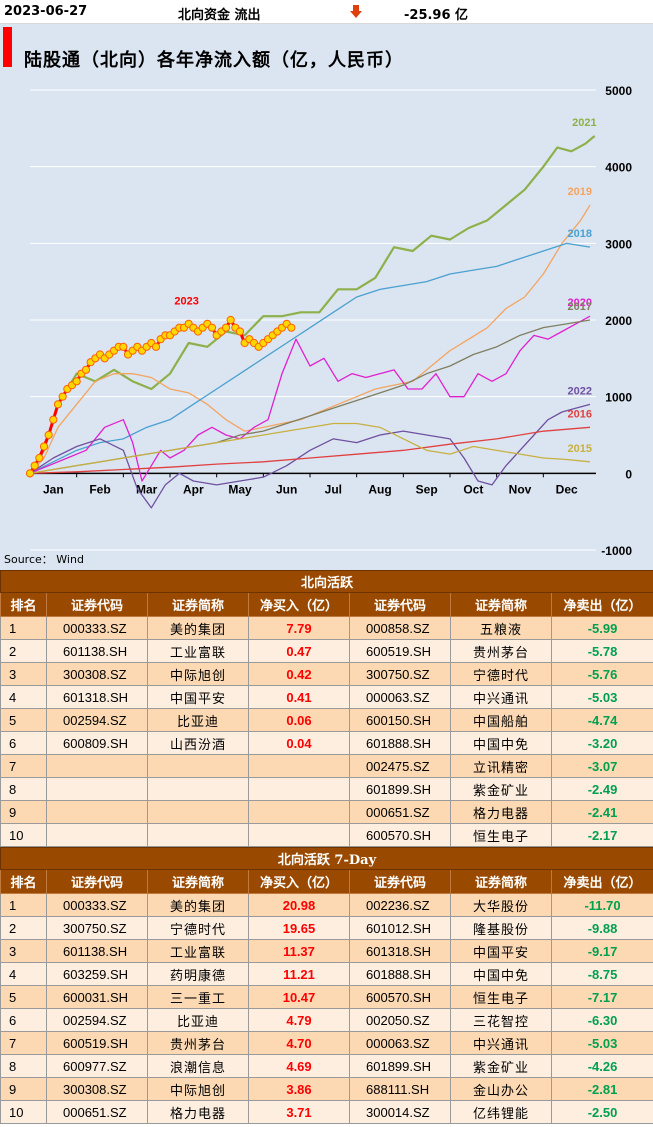  I want to click on table2-header-0: 排名, so click(23, 881).